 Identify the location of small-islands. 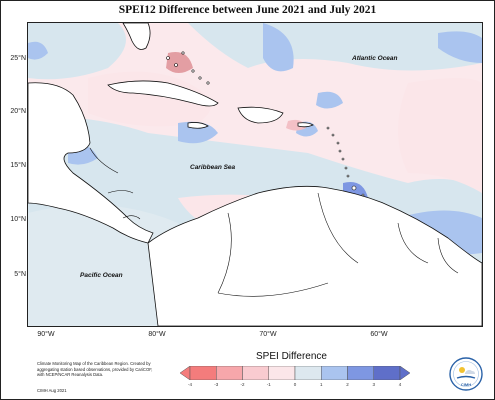
(265, 124).